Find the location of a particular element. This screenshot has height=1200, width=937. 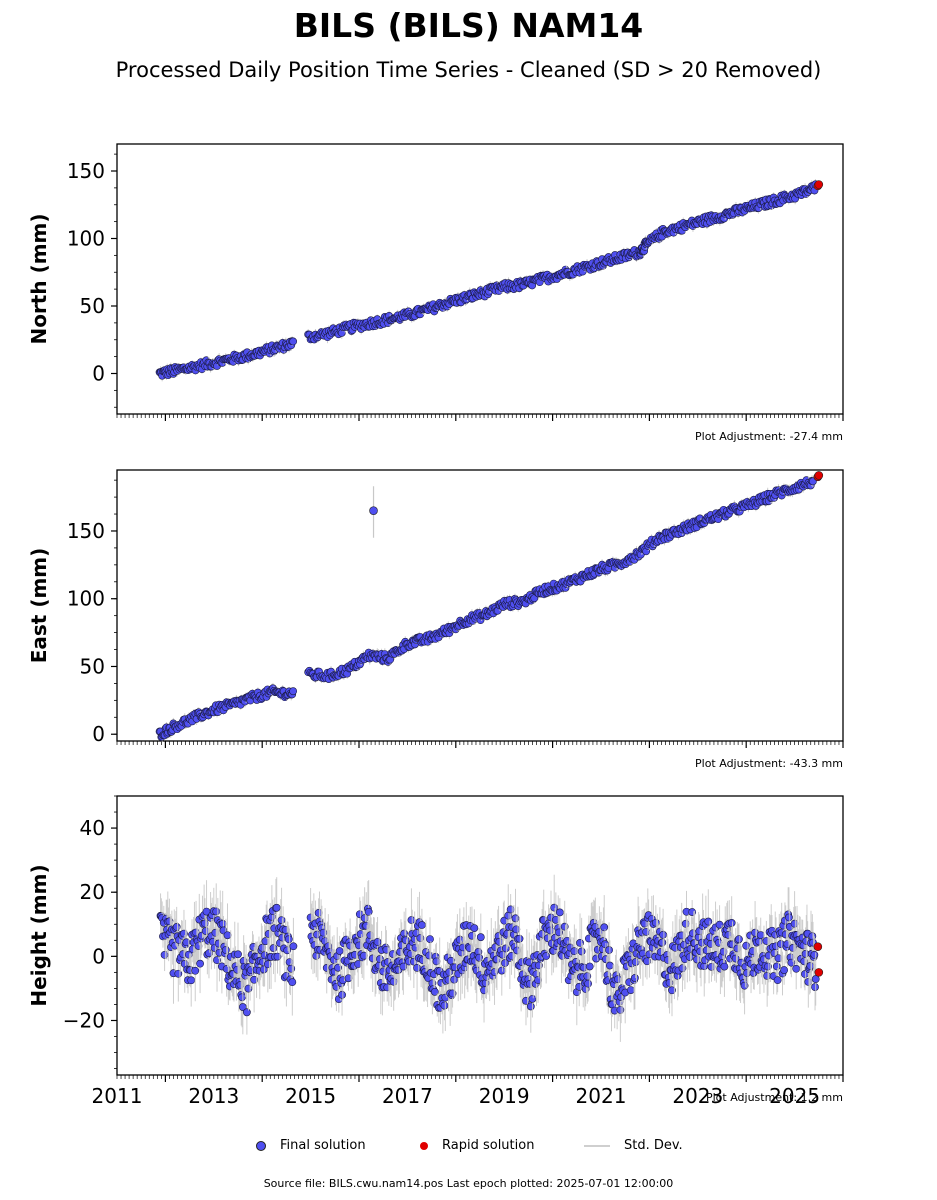

y-tick-label: 20 is located at coordinates (92, 892).